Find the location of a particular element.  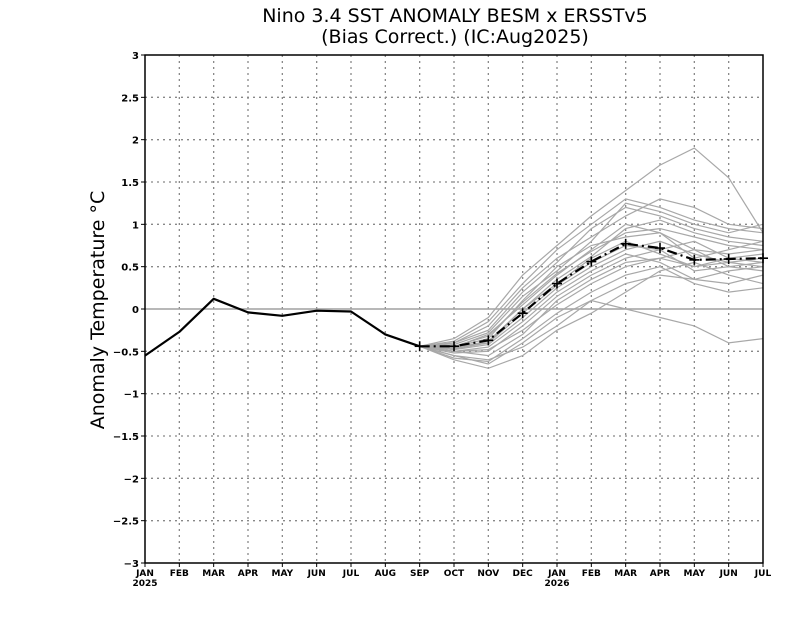

y-tick-label: −1 is located at coordinates (131, 395).